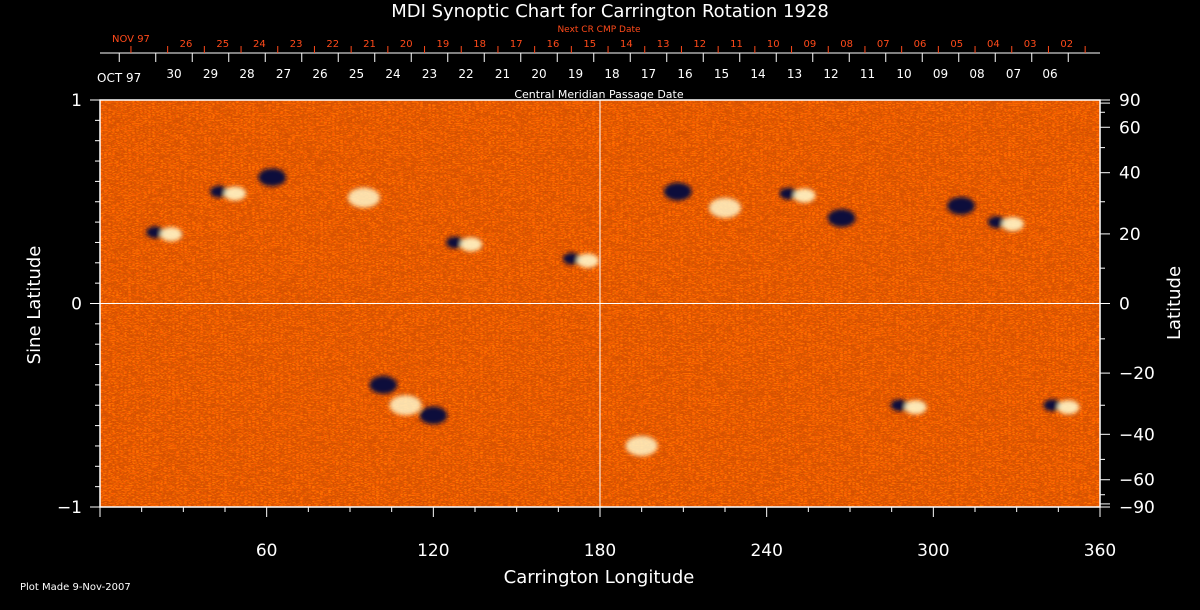 This screenshot has width=1200, height=610. I want to click on cmp-day-label: 11, so click(867, 74).